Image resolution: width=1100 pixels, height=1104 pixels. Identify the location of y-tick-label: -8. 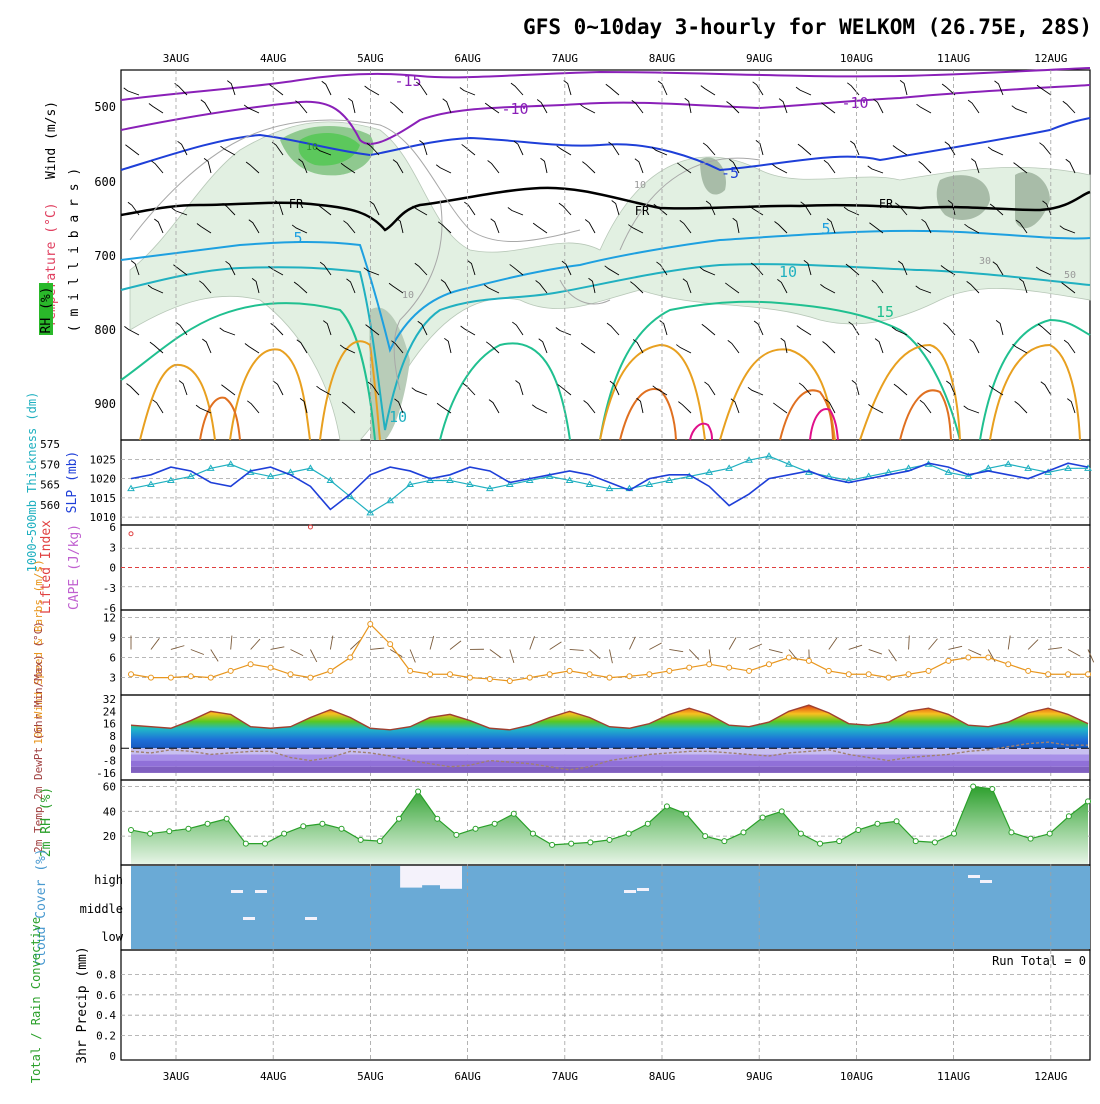
(109, 761).